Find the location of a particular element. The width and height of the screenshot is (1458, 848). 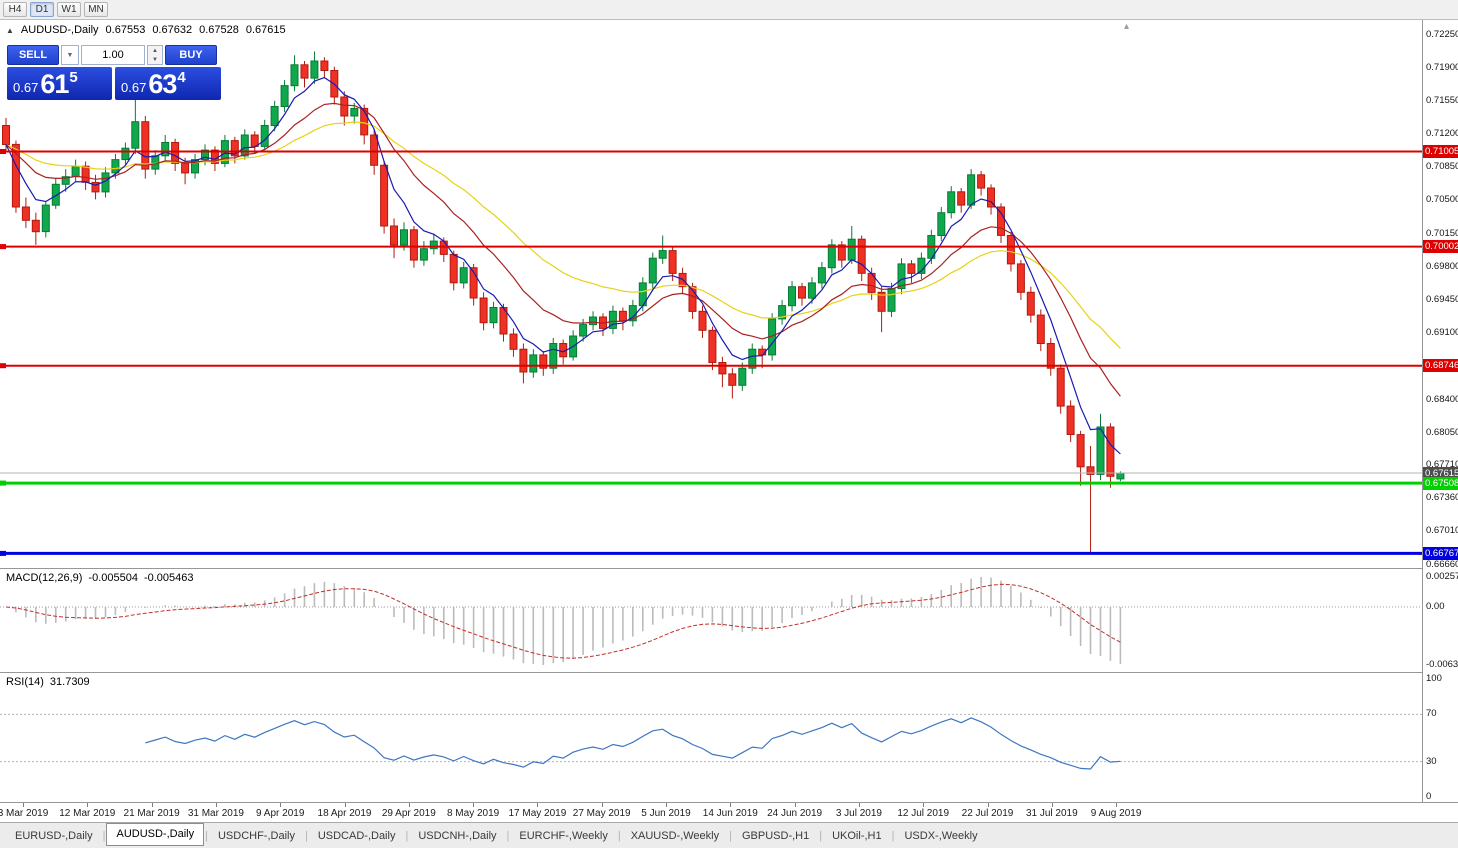

volume-input is located at coordinates (113, 55).